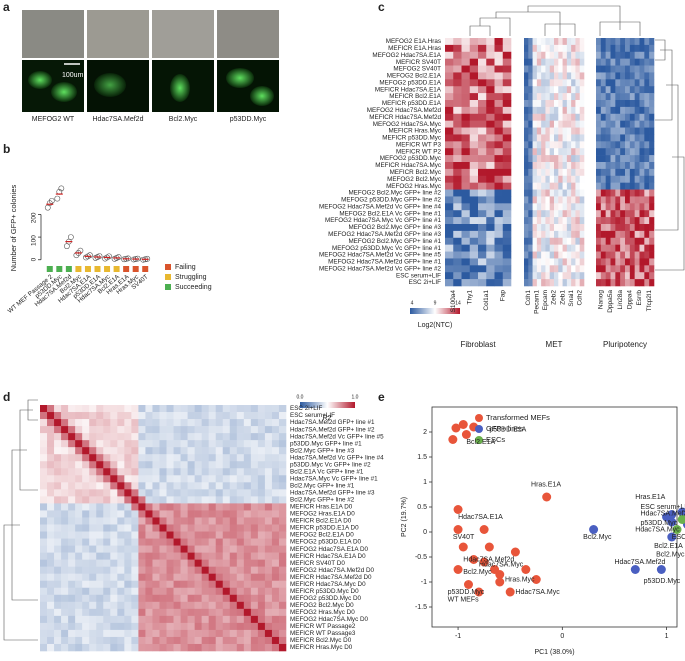  Describe the element at coordinates (380, 255) in the screenshot. I see `row-label: MEFOG2 Hdac7SA.Mef2d Vc GFP+ line #5` at that location.